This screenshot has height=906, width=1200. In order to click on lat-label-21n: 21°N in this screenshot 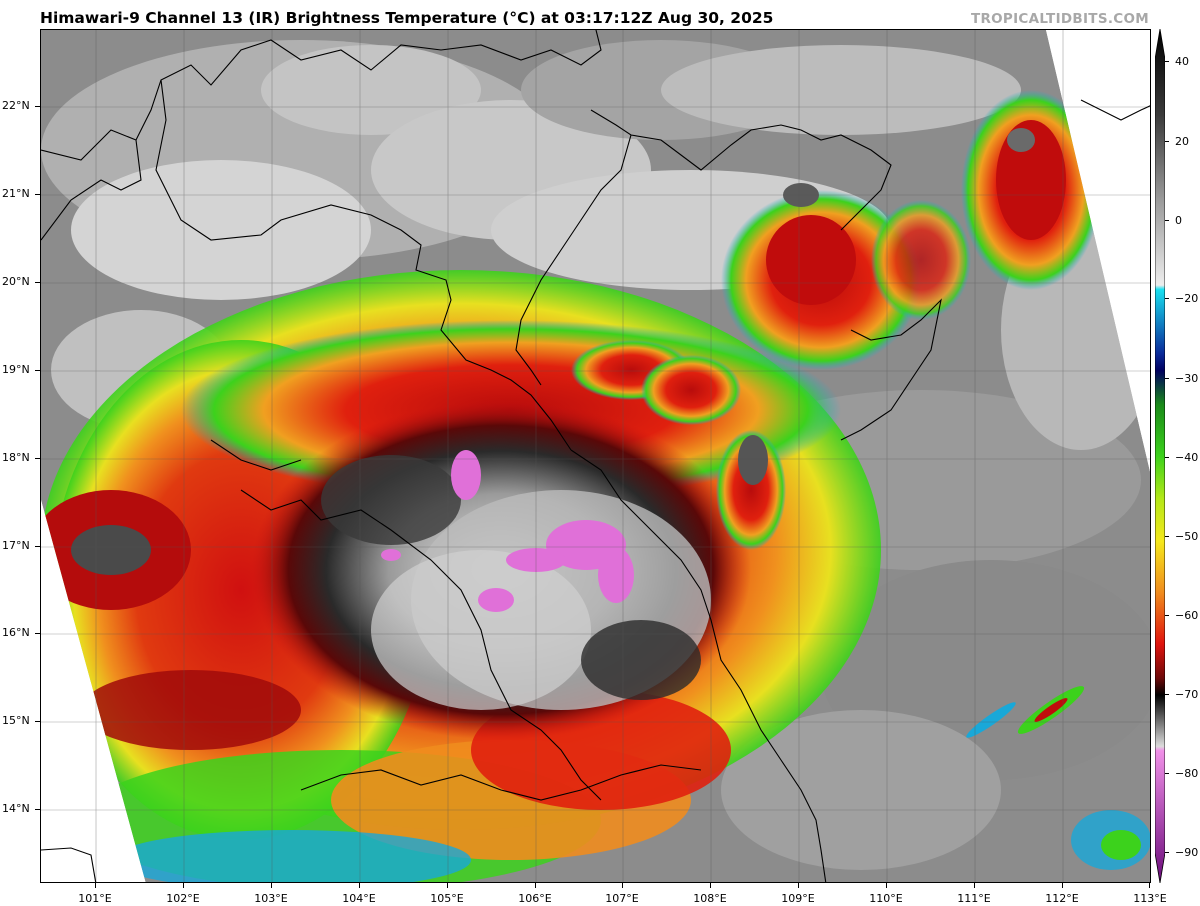, I will do `click(16, 193)`.